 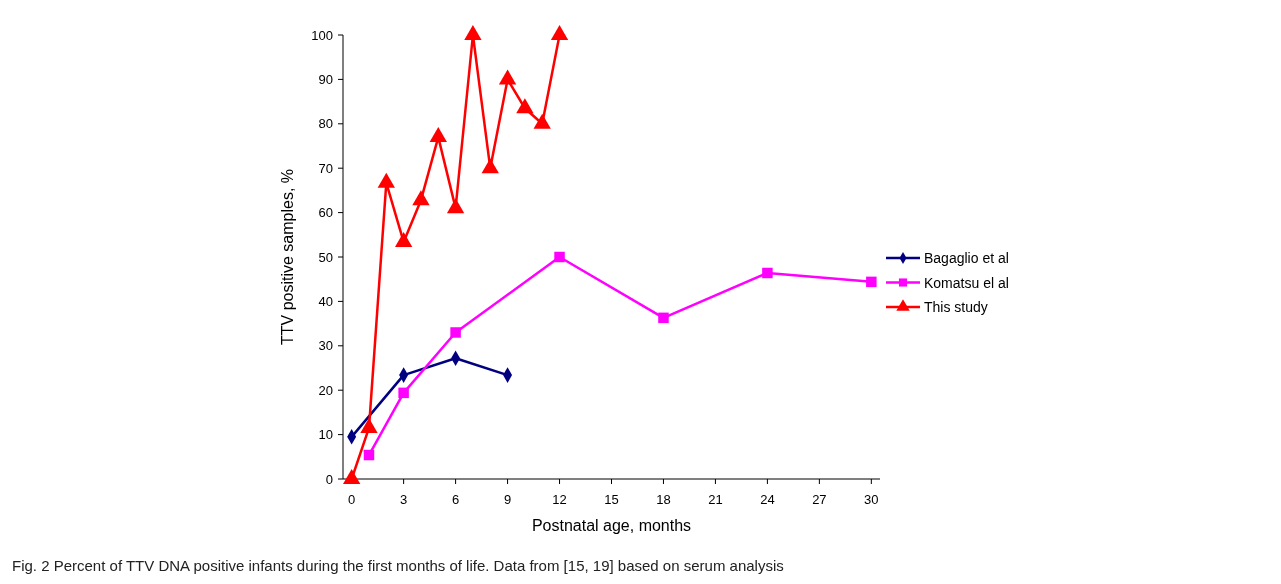 What do you see at coordinates (559, 499) in the screenshot?
I see `x-tick-label: 12` at bounding box center [559, 499].